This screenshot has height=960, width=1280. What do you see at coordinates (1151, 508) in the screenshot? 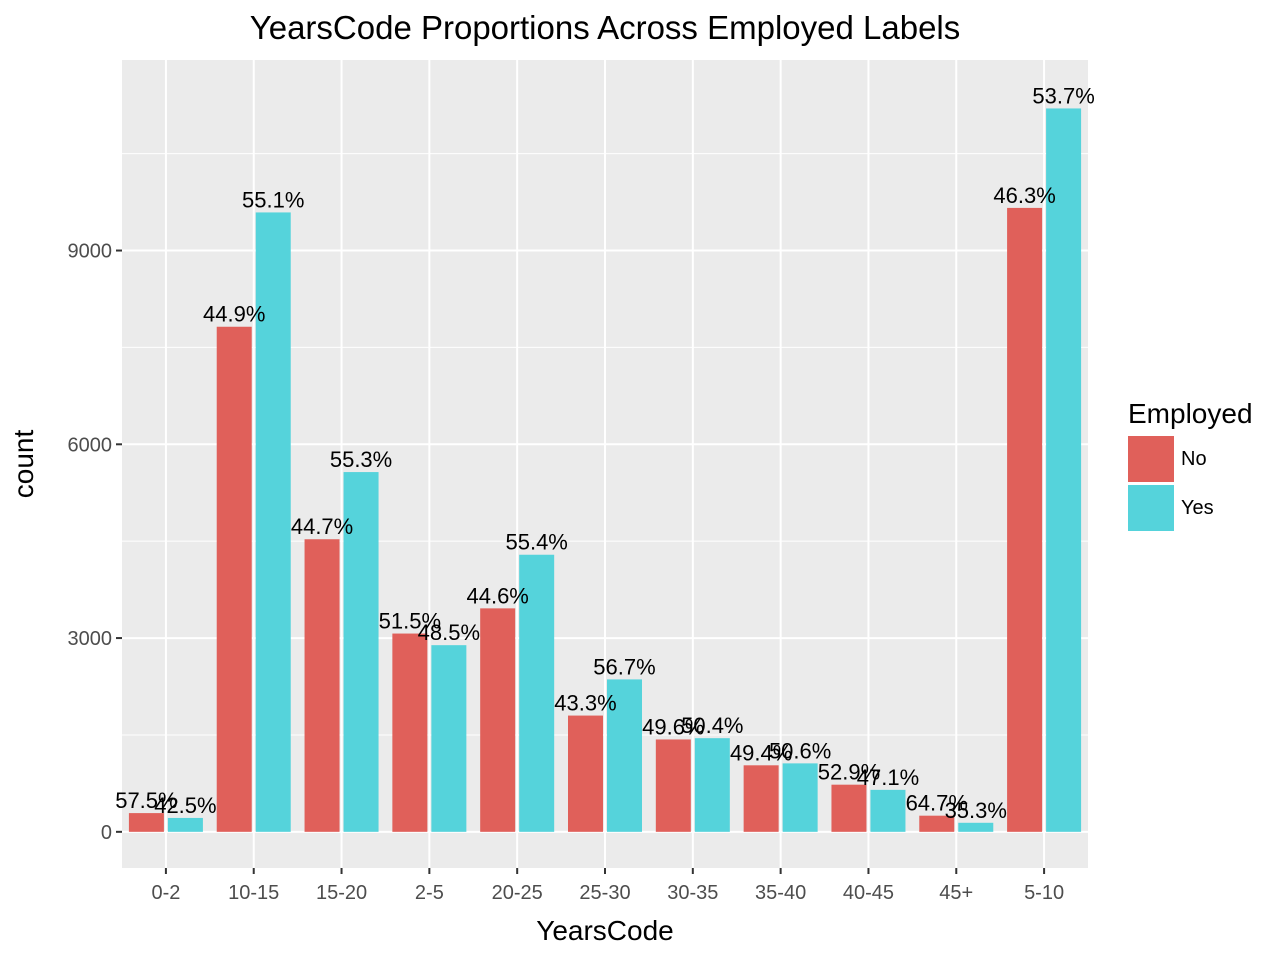
I see `legend-swatch-yes` at bounding box center [1151, 508].